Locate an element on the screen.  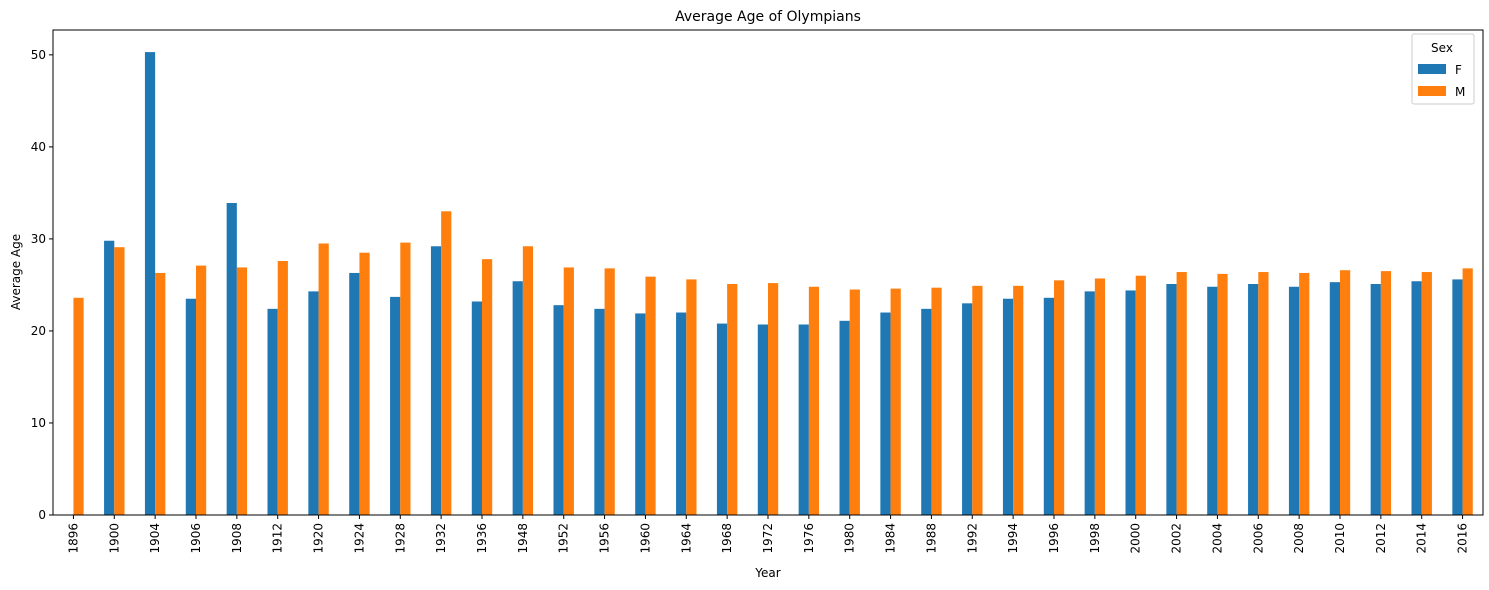
bar-m-1996 is located at coordinates (1059, 397).